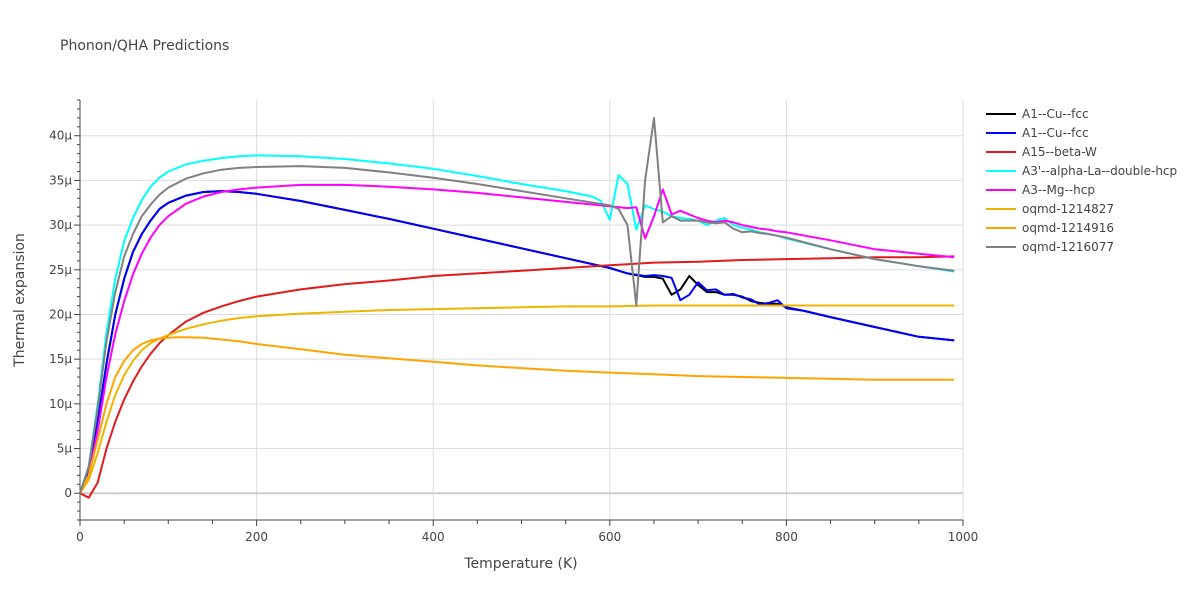 The width and height of the screenshot is (1200, 600). What do you see at coordinates (60, 404) in the screenshot?
I see `y-tick-label: 10μ` at bounding box center [60, 404].